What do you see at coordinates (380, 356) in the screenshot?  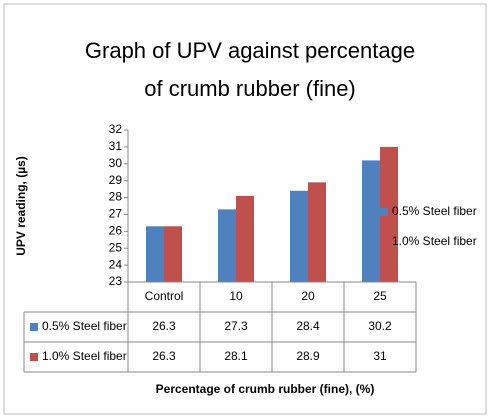 I see `table-cell: 31` at bounding box center [380, 356].